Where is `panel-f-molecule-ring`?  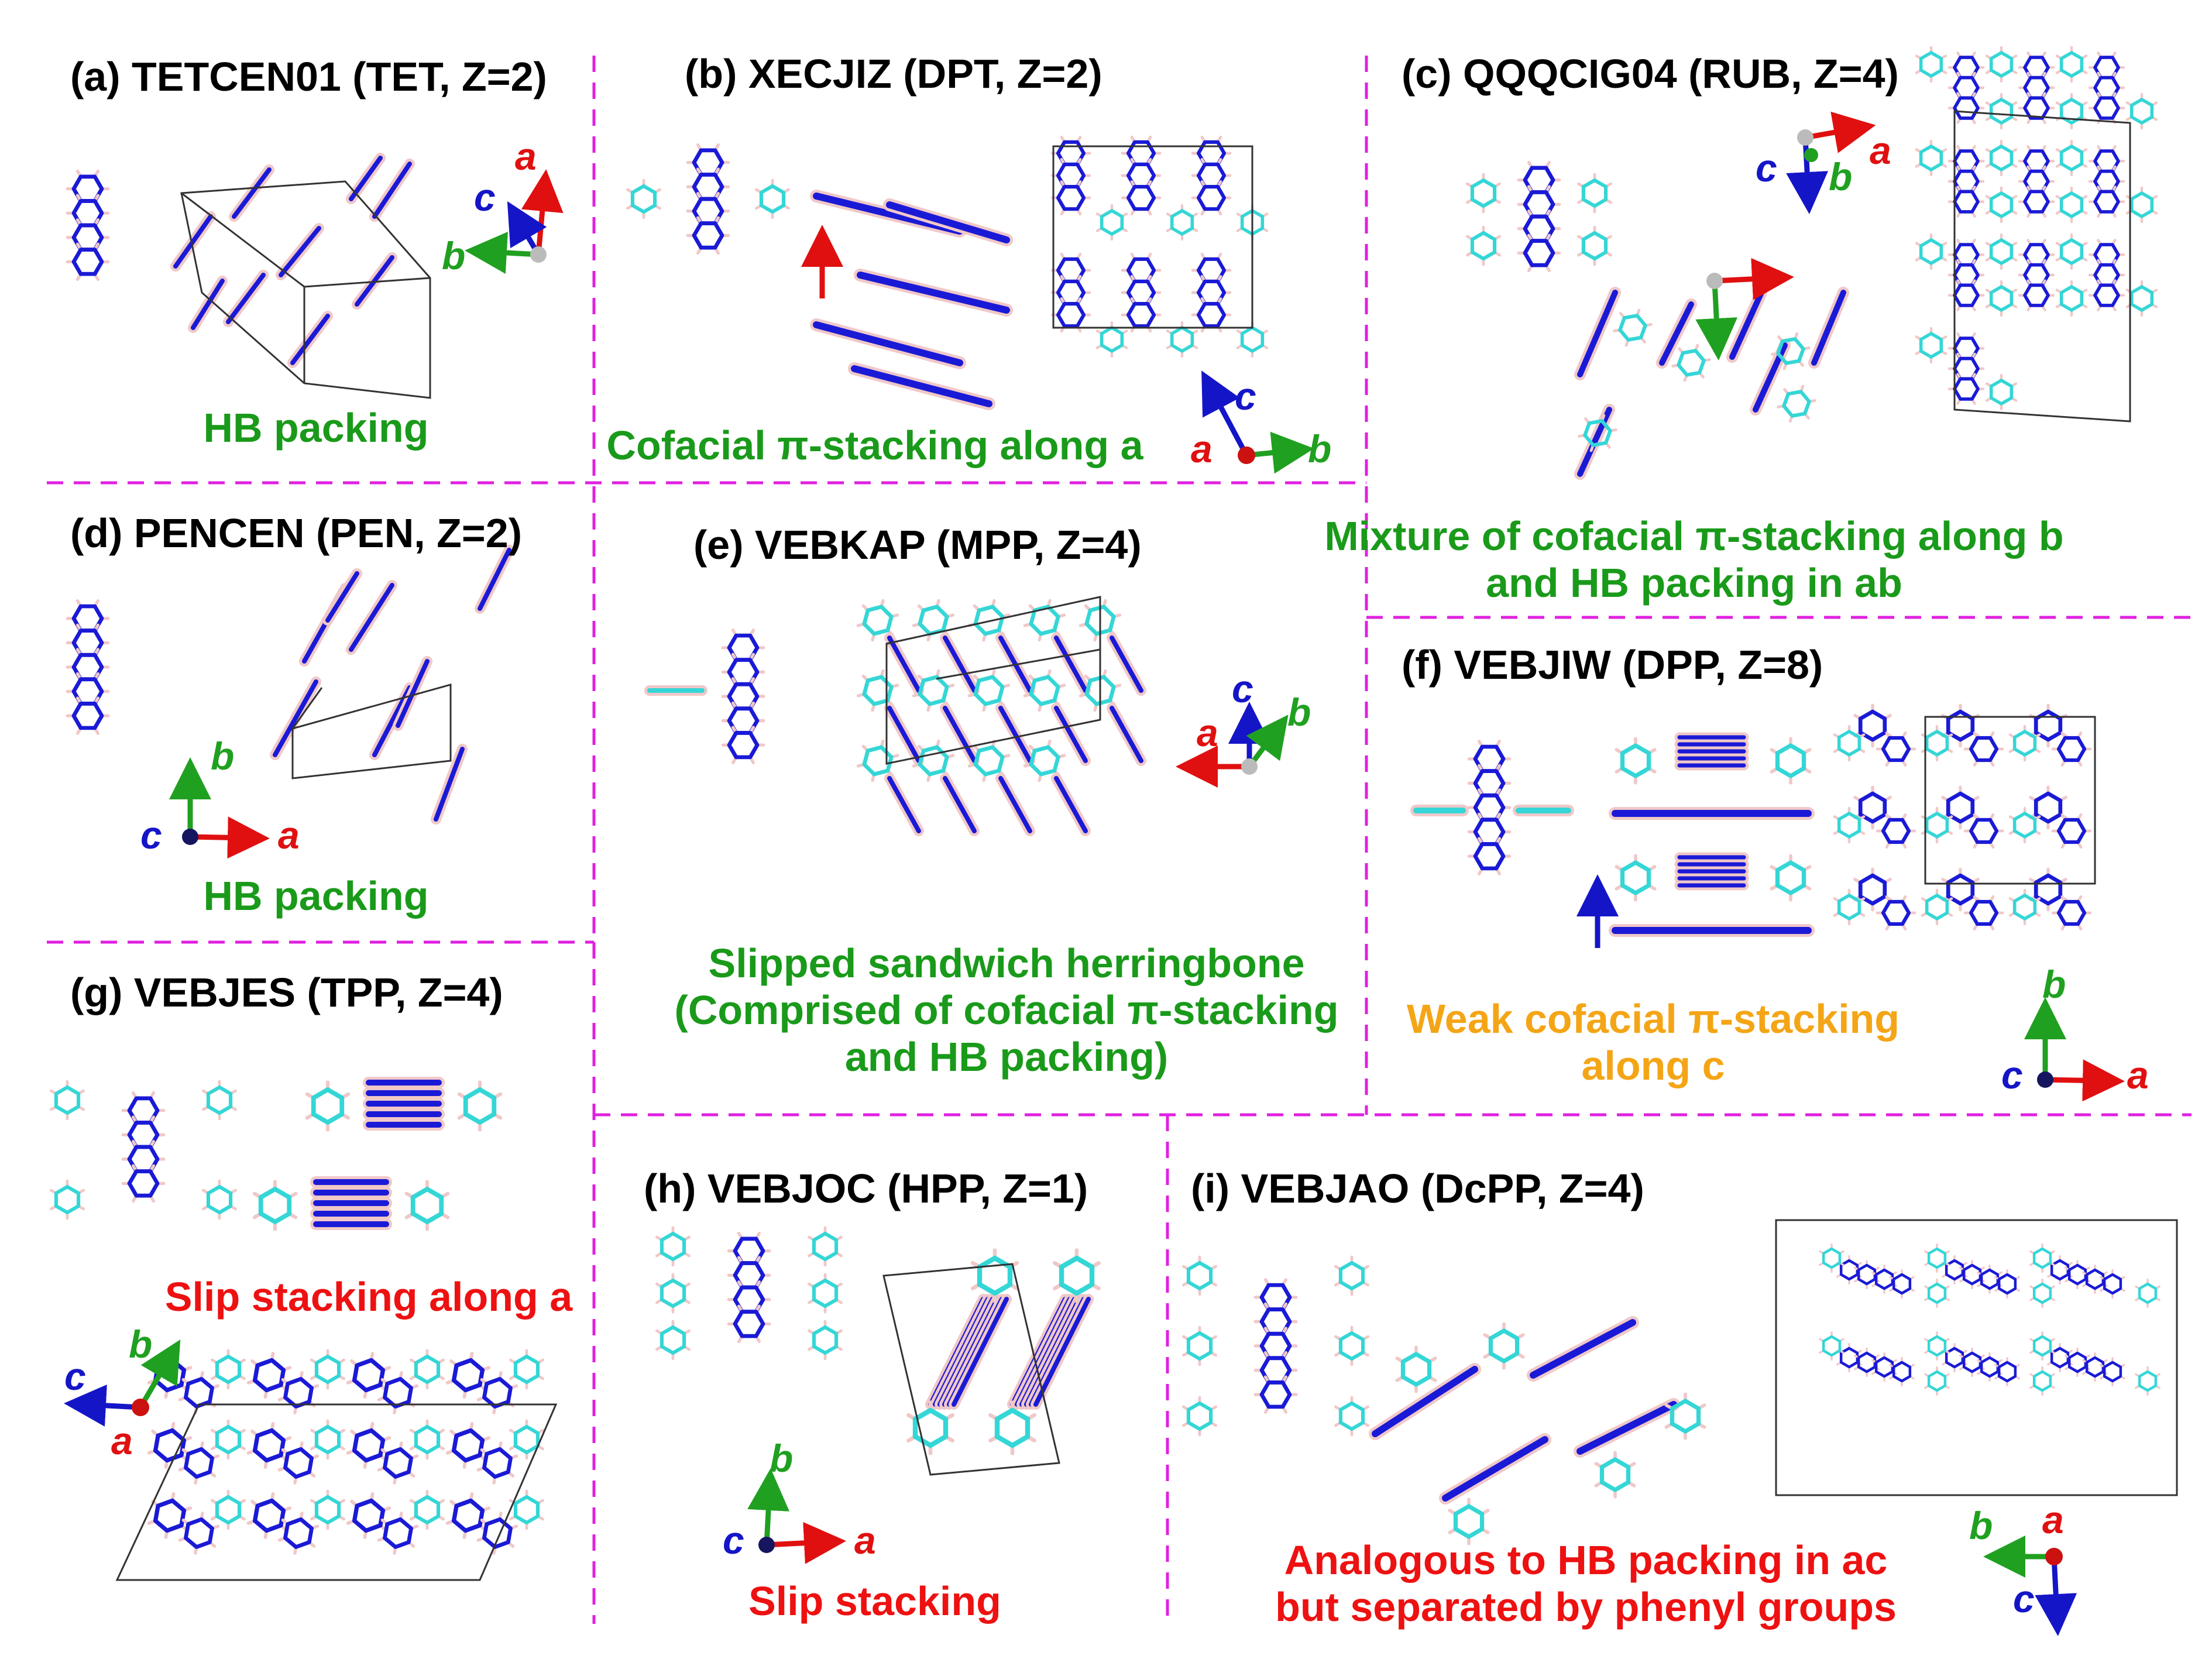 panel-f-molecule-ring is located at coordinates (1489, 856).